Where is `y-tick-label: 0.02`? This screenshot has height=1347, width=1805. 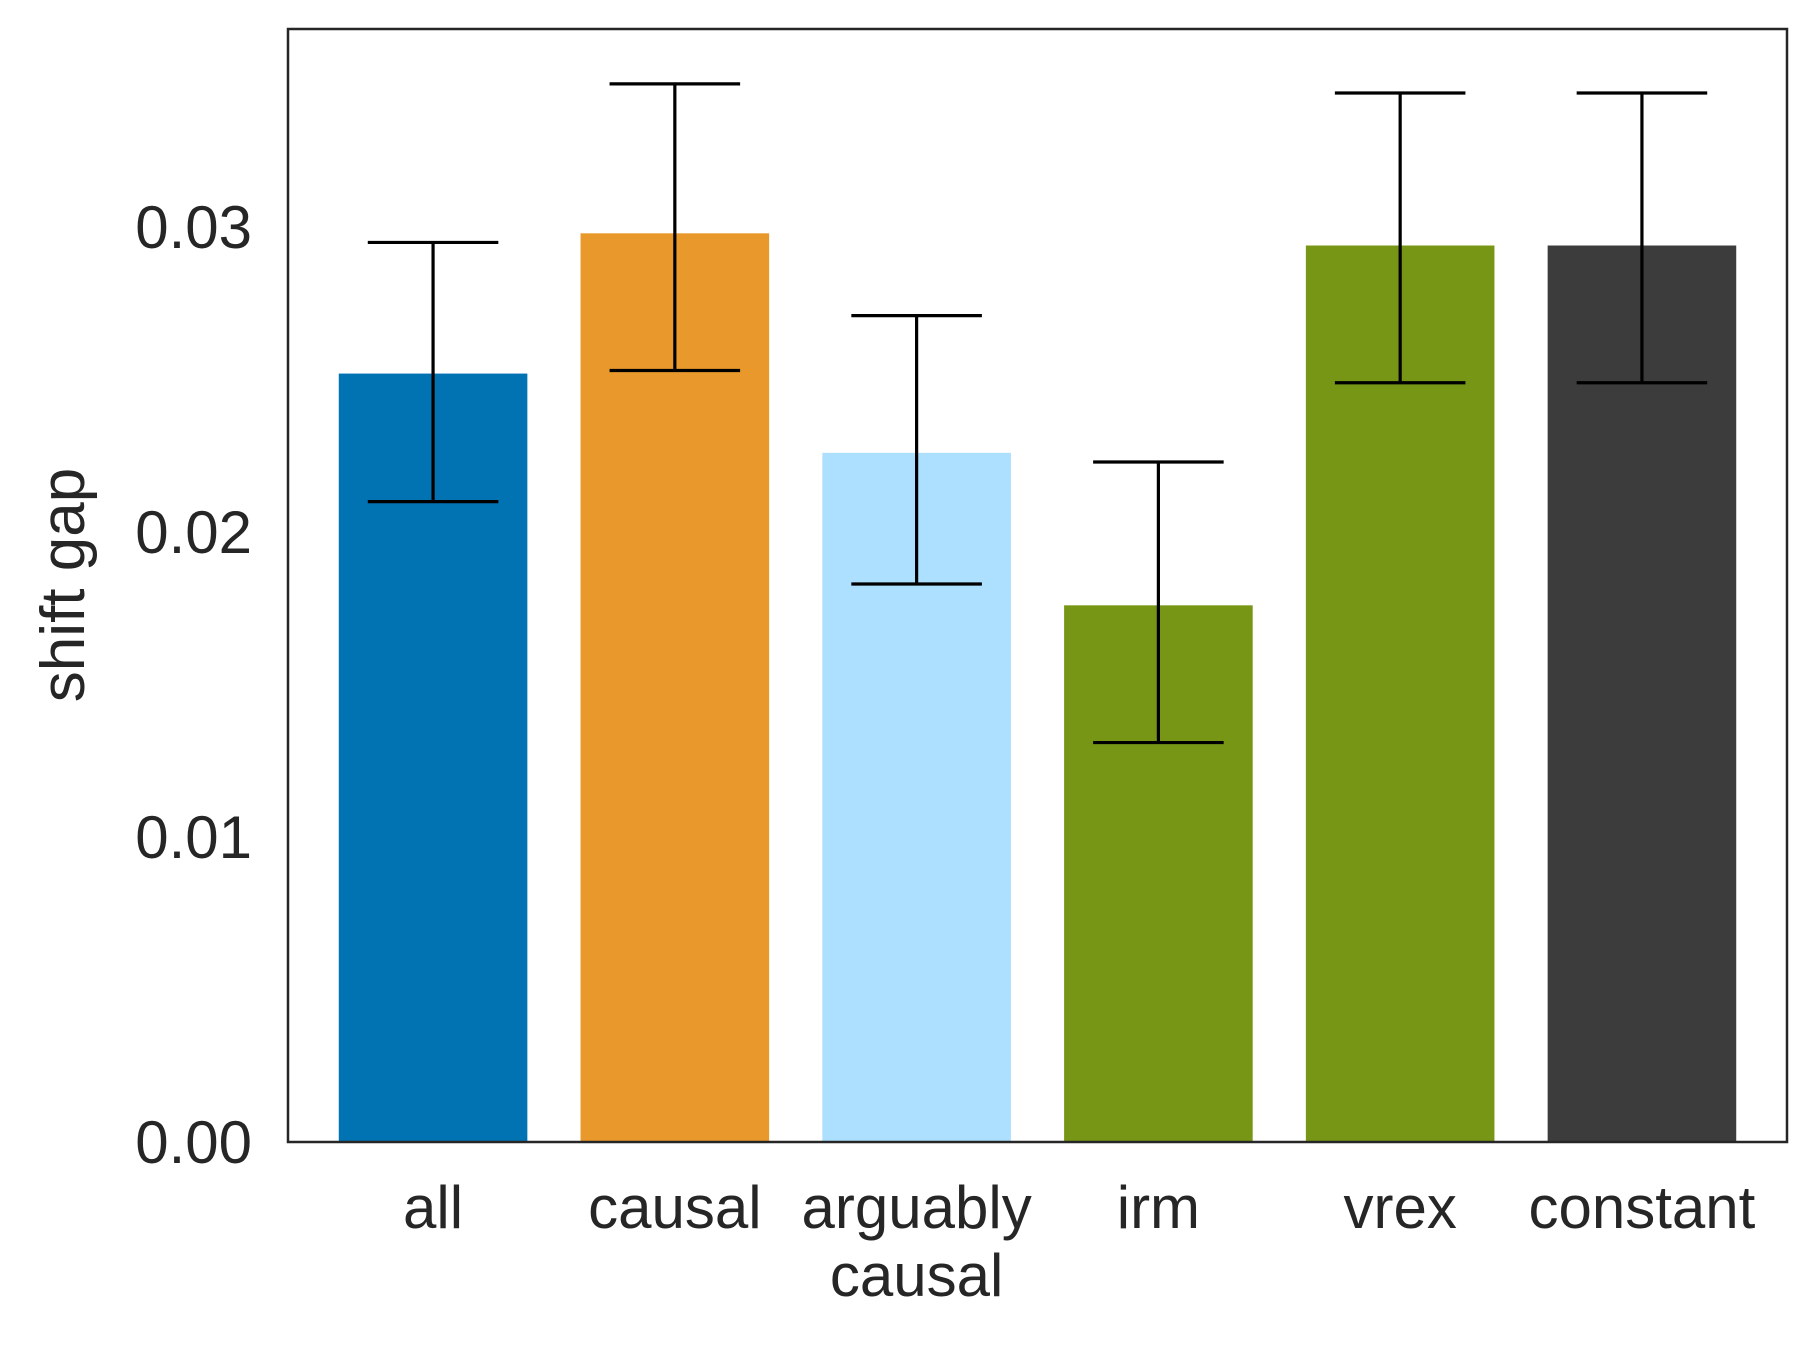
y-tick-label: 0.02 is located at coordinates (193, 532).